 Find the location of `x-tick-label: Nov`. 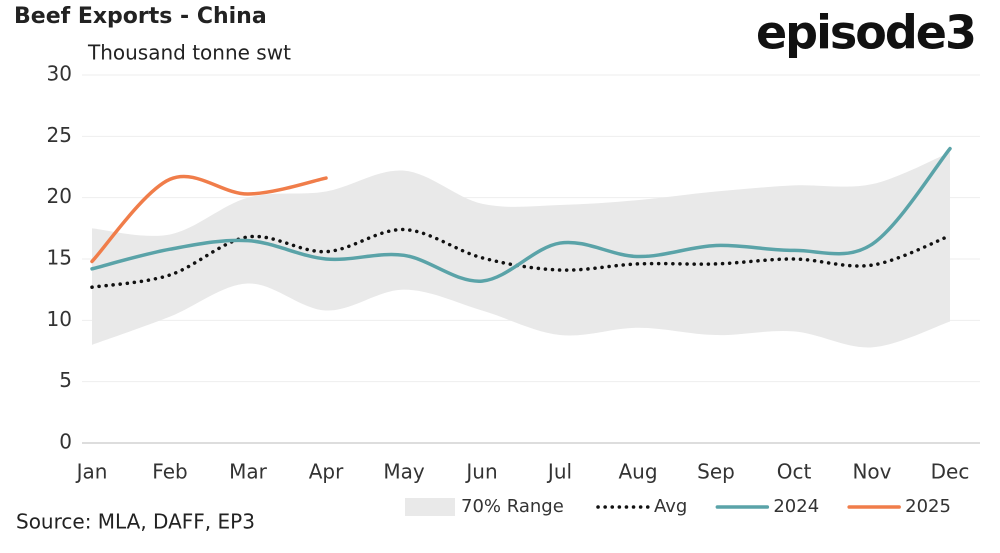

x-tick-label: Nov is located at coordinates (871, 472).